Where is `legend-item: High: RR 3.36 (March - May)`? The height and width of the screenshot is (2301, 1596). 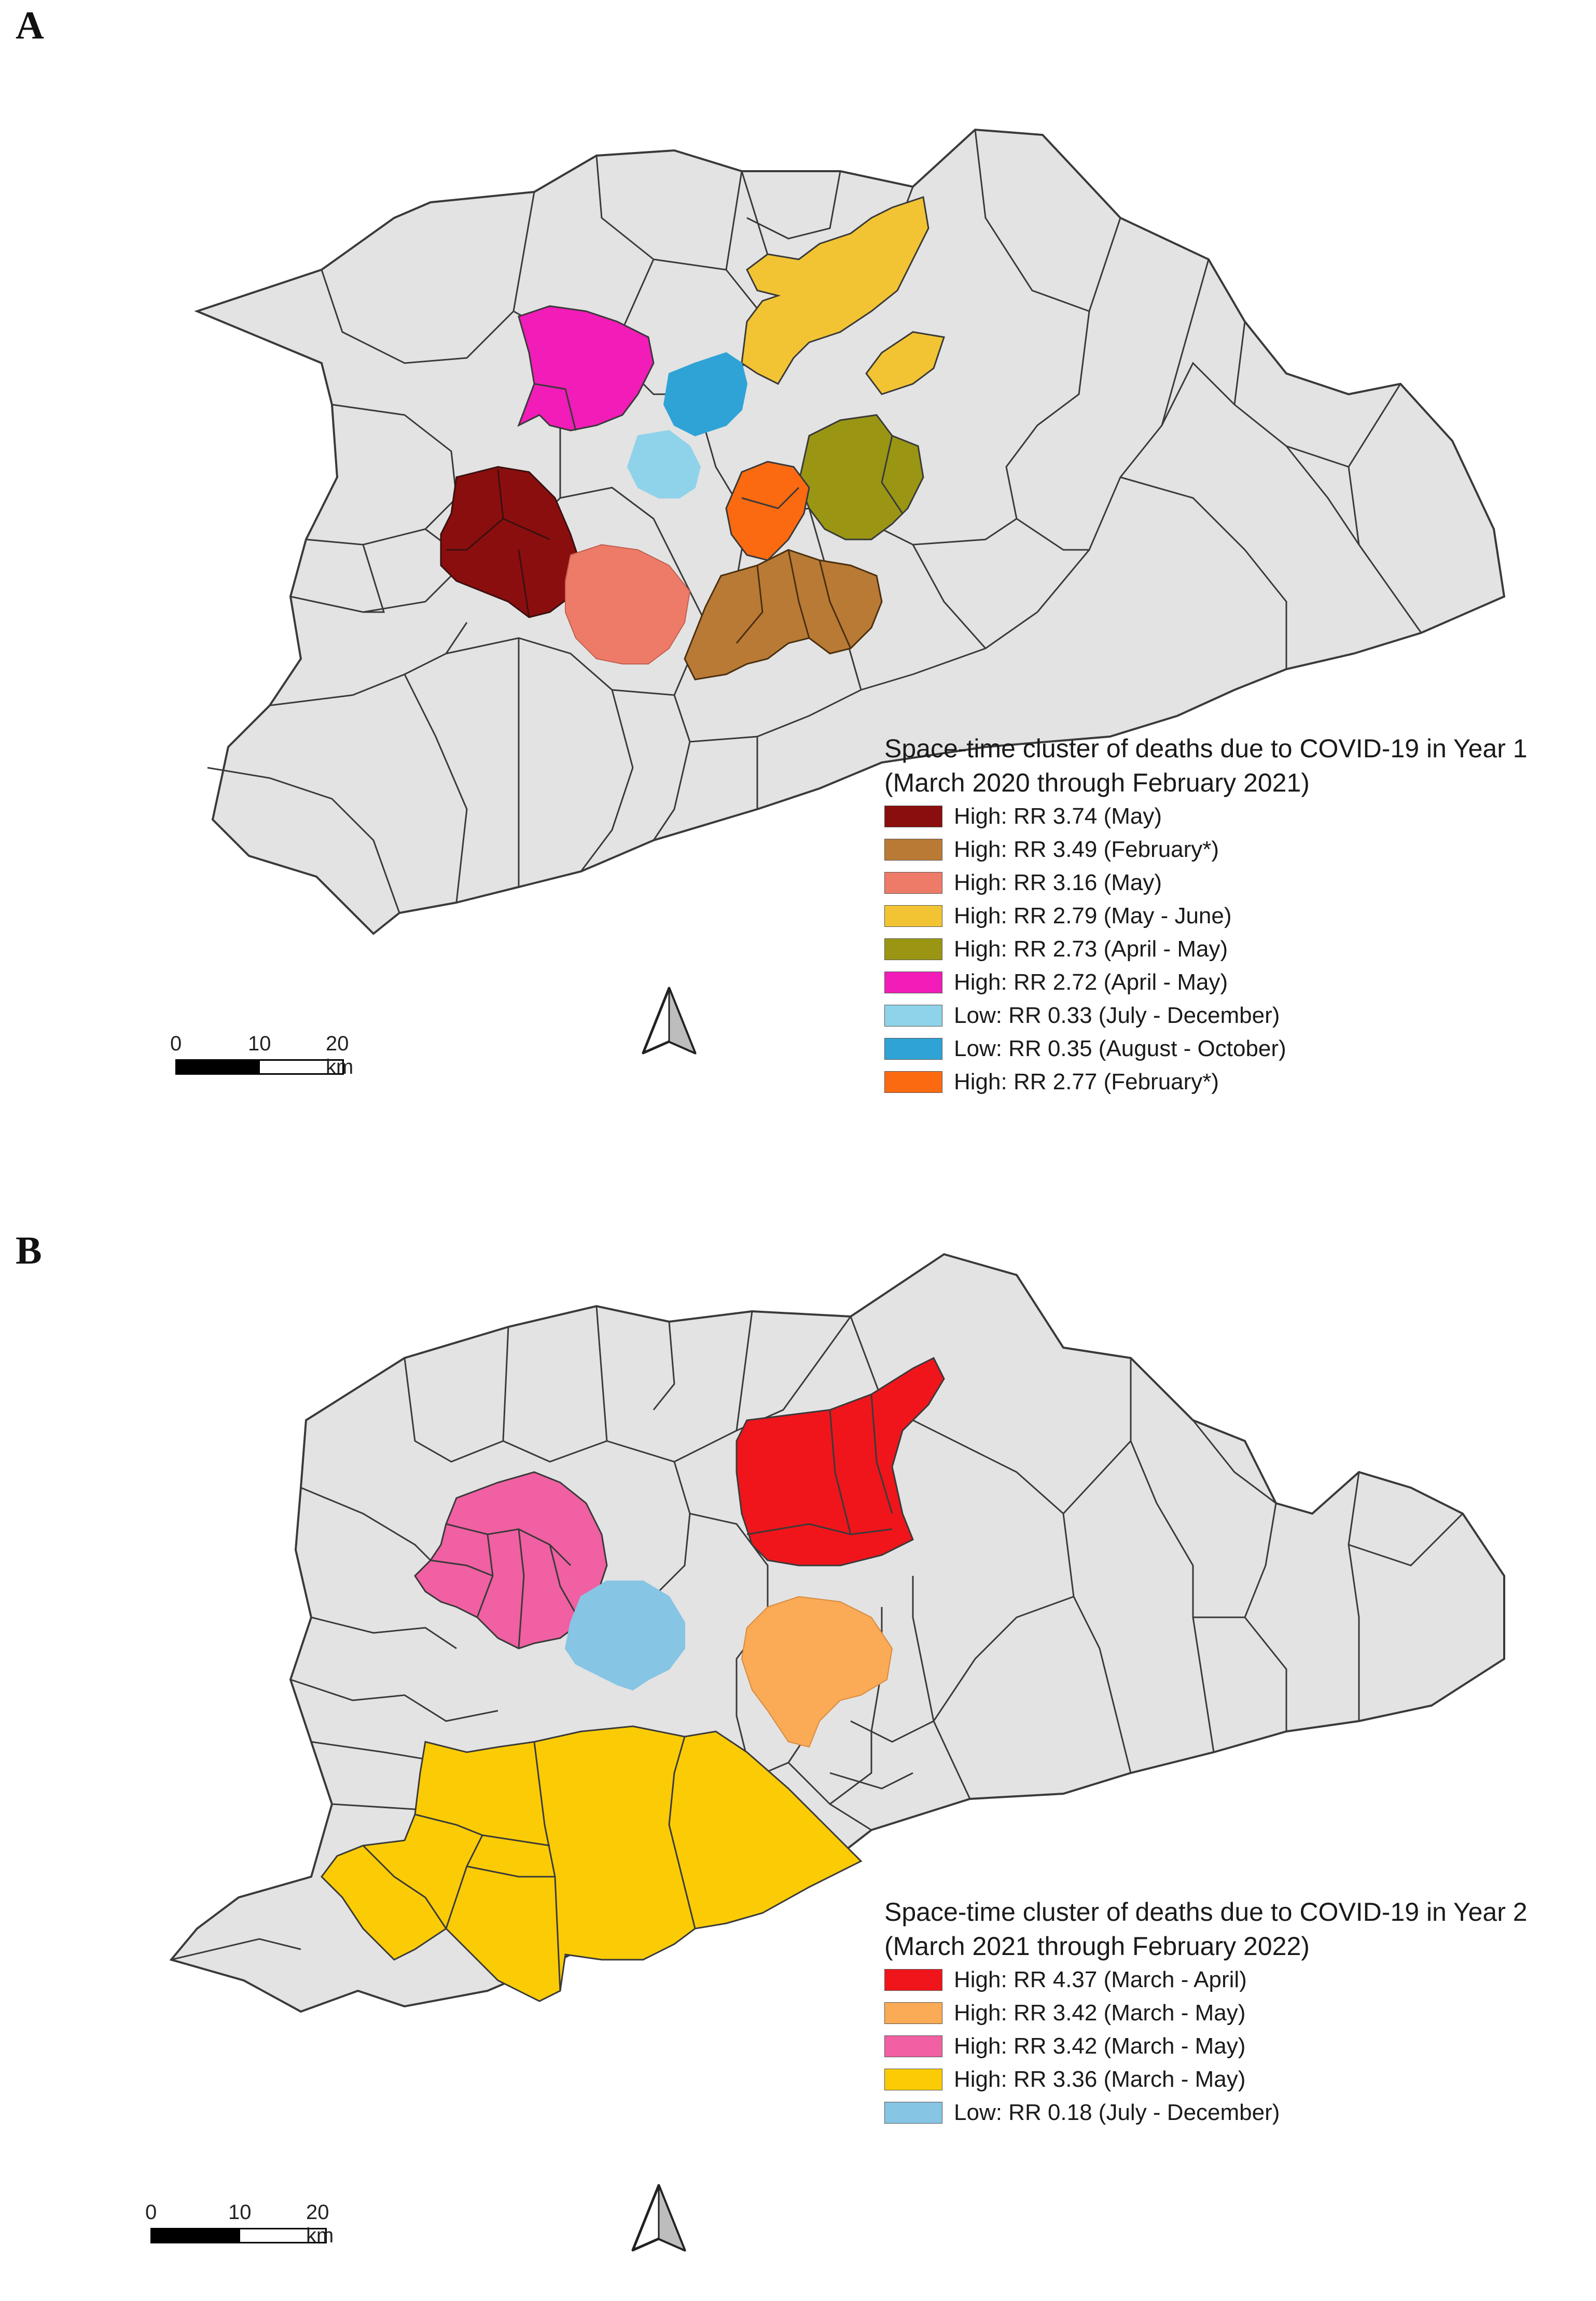 legend-item: High: RR 3.36 (March - May) is located at coordinates (1206, 2079).